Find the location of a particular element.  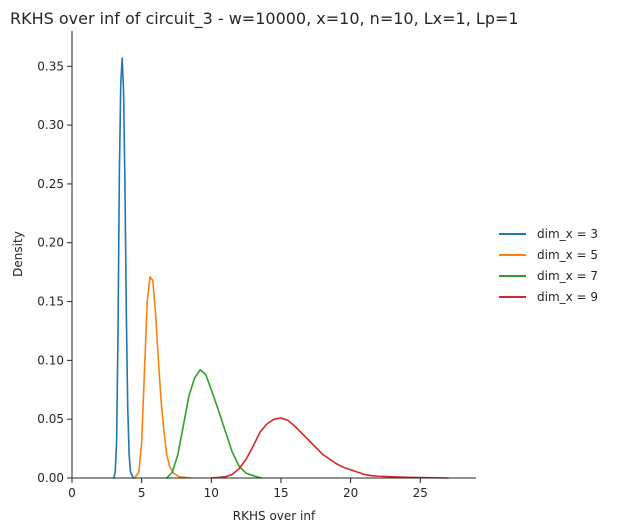

x-tick-label: 15 is located at coordinates (280, 493).